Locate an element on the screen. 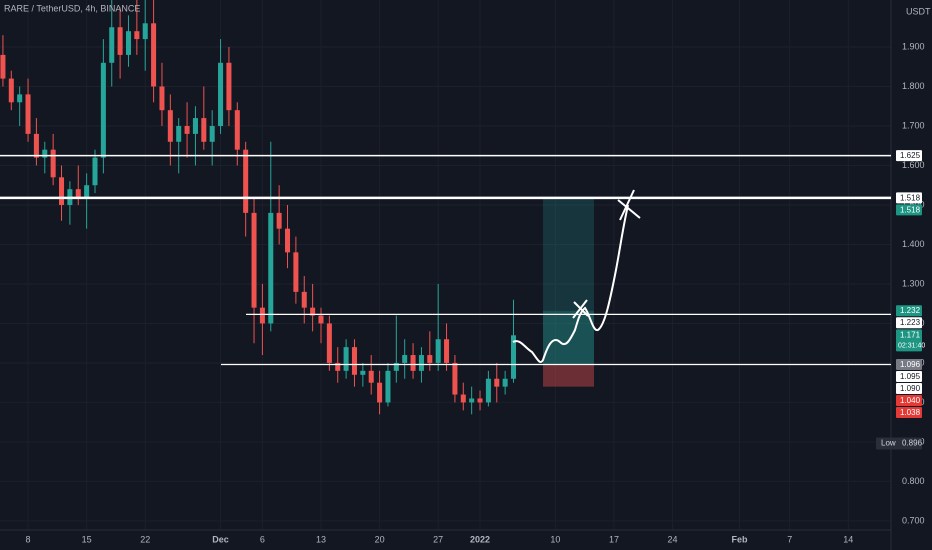  freehand-drawing is located at coordinates (570, 283).